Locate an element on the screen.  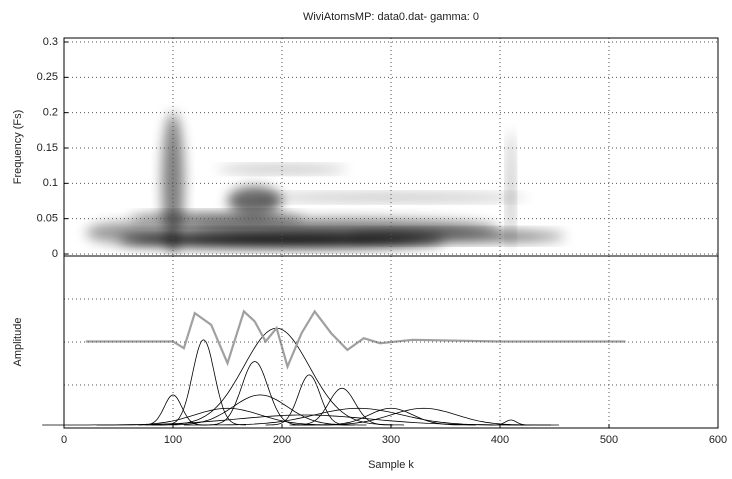
x-tick-label: 0 is located at coordinates (64, 440).